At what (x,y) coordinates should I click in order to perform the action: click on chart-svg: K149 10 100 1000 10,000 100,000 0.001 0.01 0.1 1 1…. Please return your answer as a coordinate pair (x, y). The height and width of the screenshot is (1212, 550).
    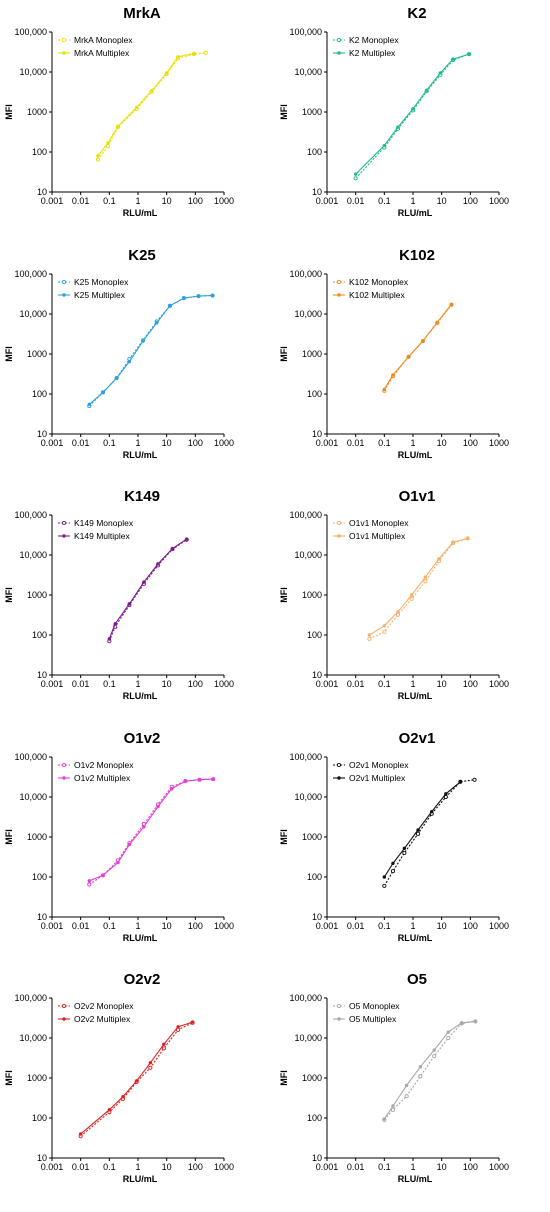
    Looking at the image, I should click on (119, 594).